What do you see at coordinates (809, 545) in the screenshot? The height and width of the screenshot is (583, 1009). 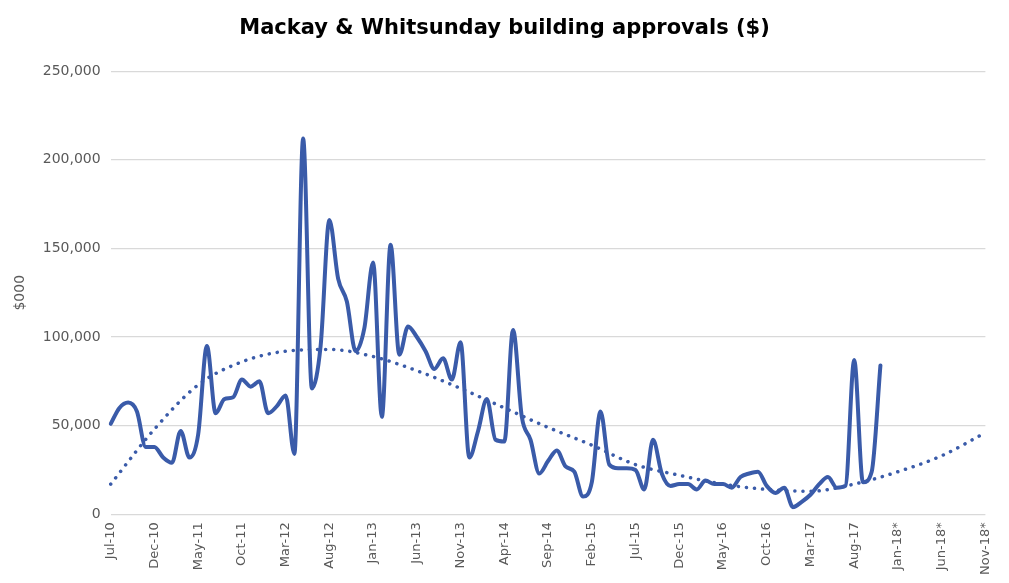 I see `x-tick-label: Mar-17` at bounding box center [809, 545].